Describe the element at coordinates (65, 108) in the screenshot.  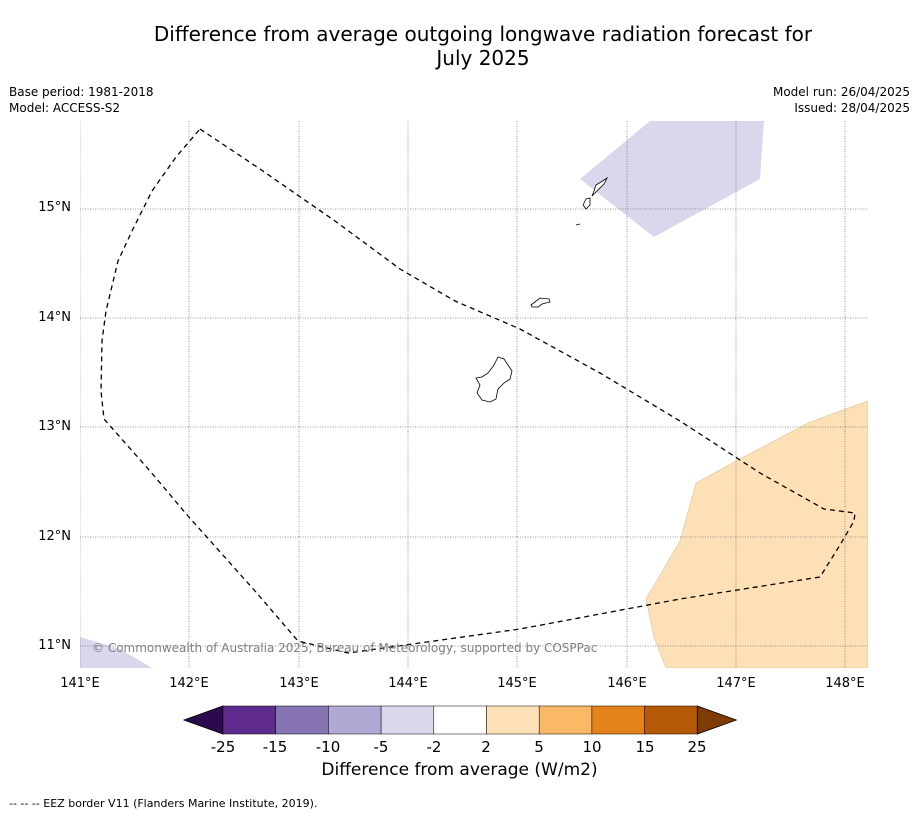
I see `model-name: Model: ACCESS-S2` at that location.